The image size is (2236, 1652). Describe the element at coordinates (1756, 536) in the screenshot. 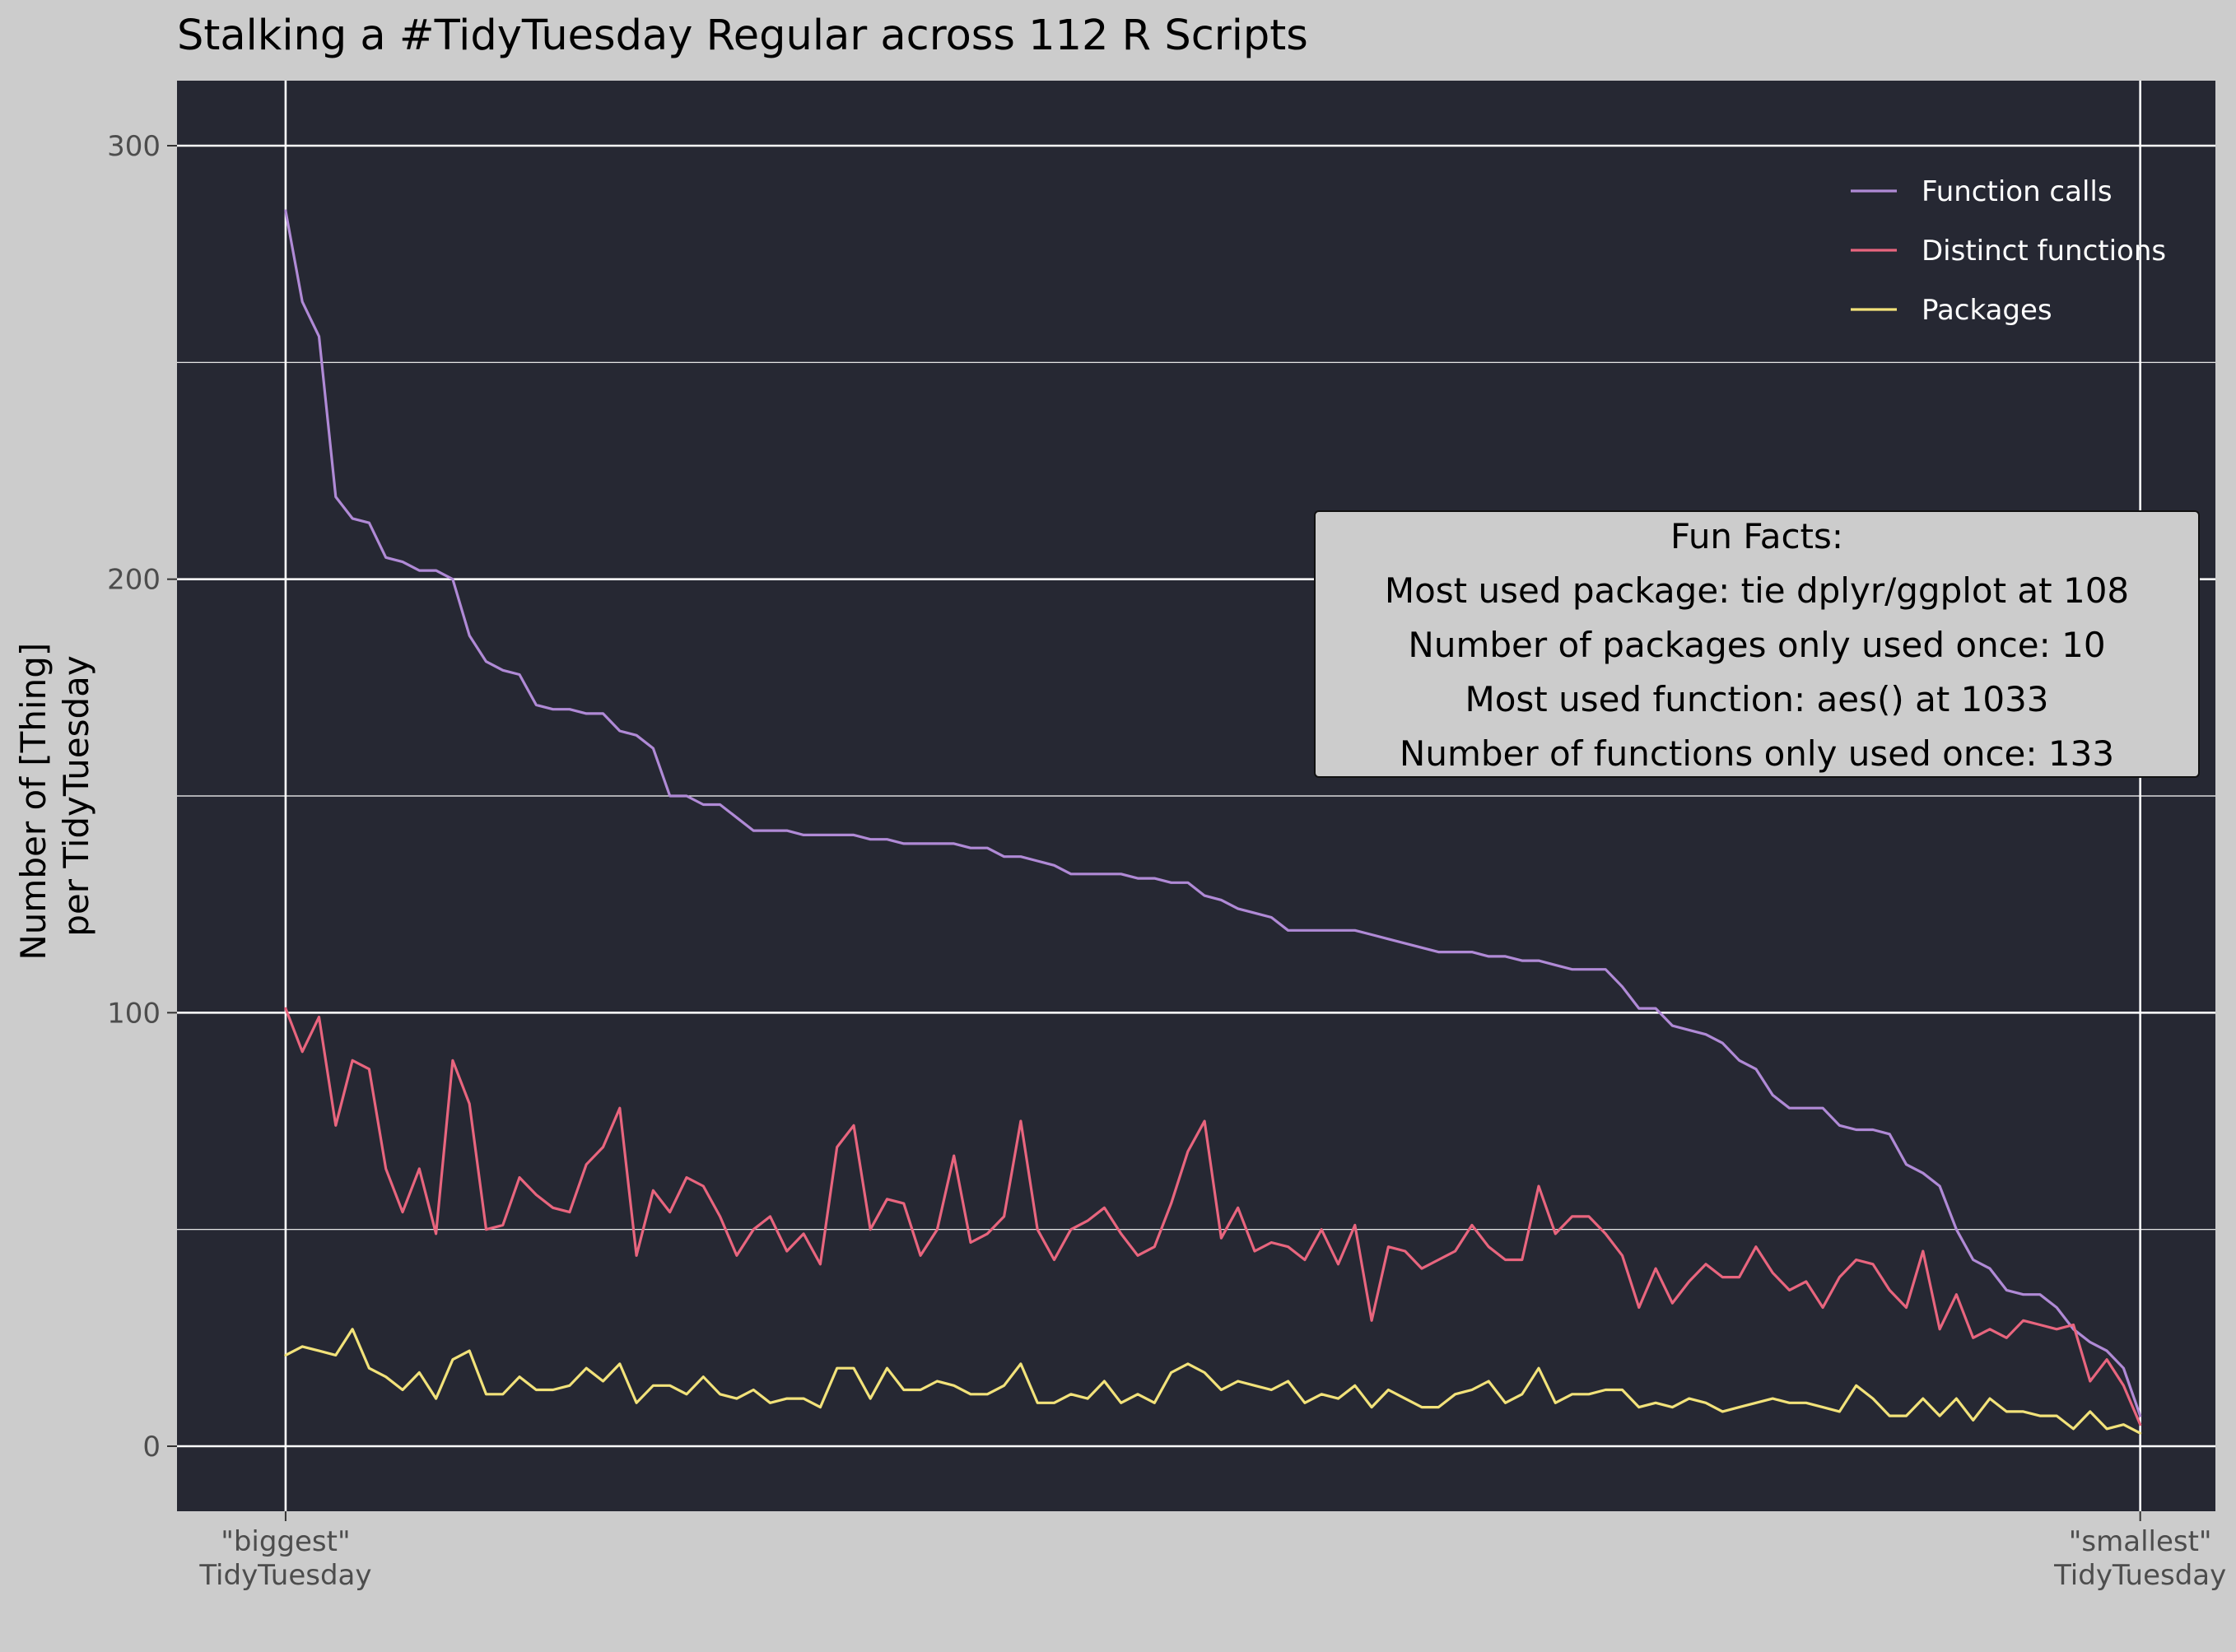

I see `fun-facts-heading: Fun Facts:` at that location.